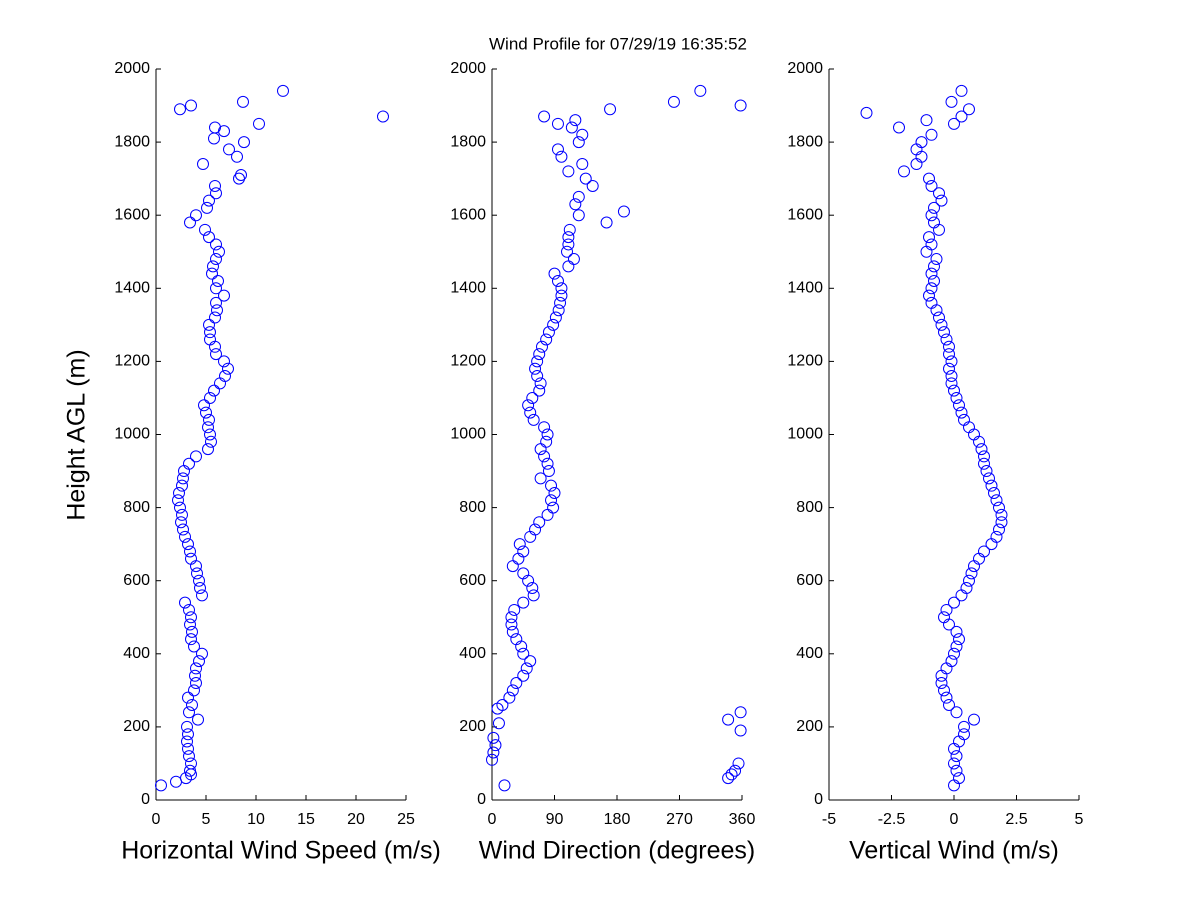 Image resolution: width=1200 pixels, height=900 pixels. What do you see at coordinates (555, 819) in the screenshot?
I see `x-tick-label: 90` at bounding box center [555, 819].